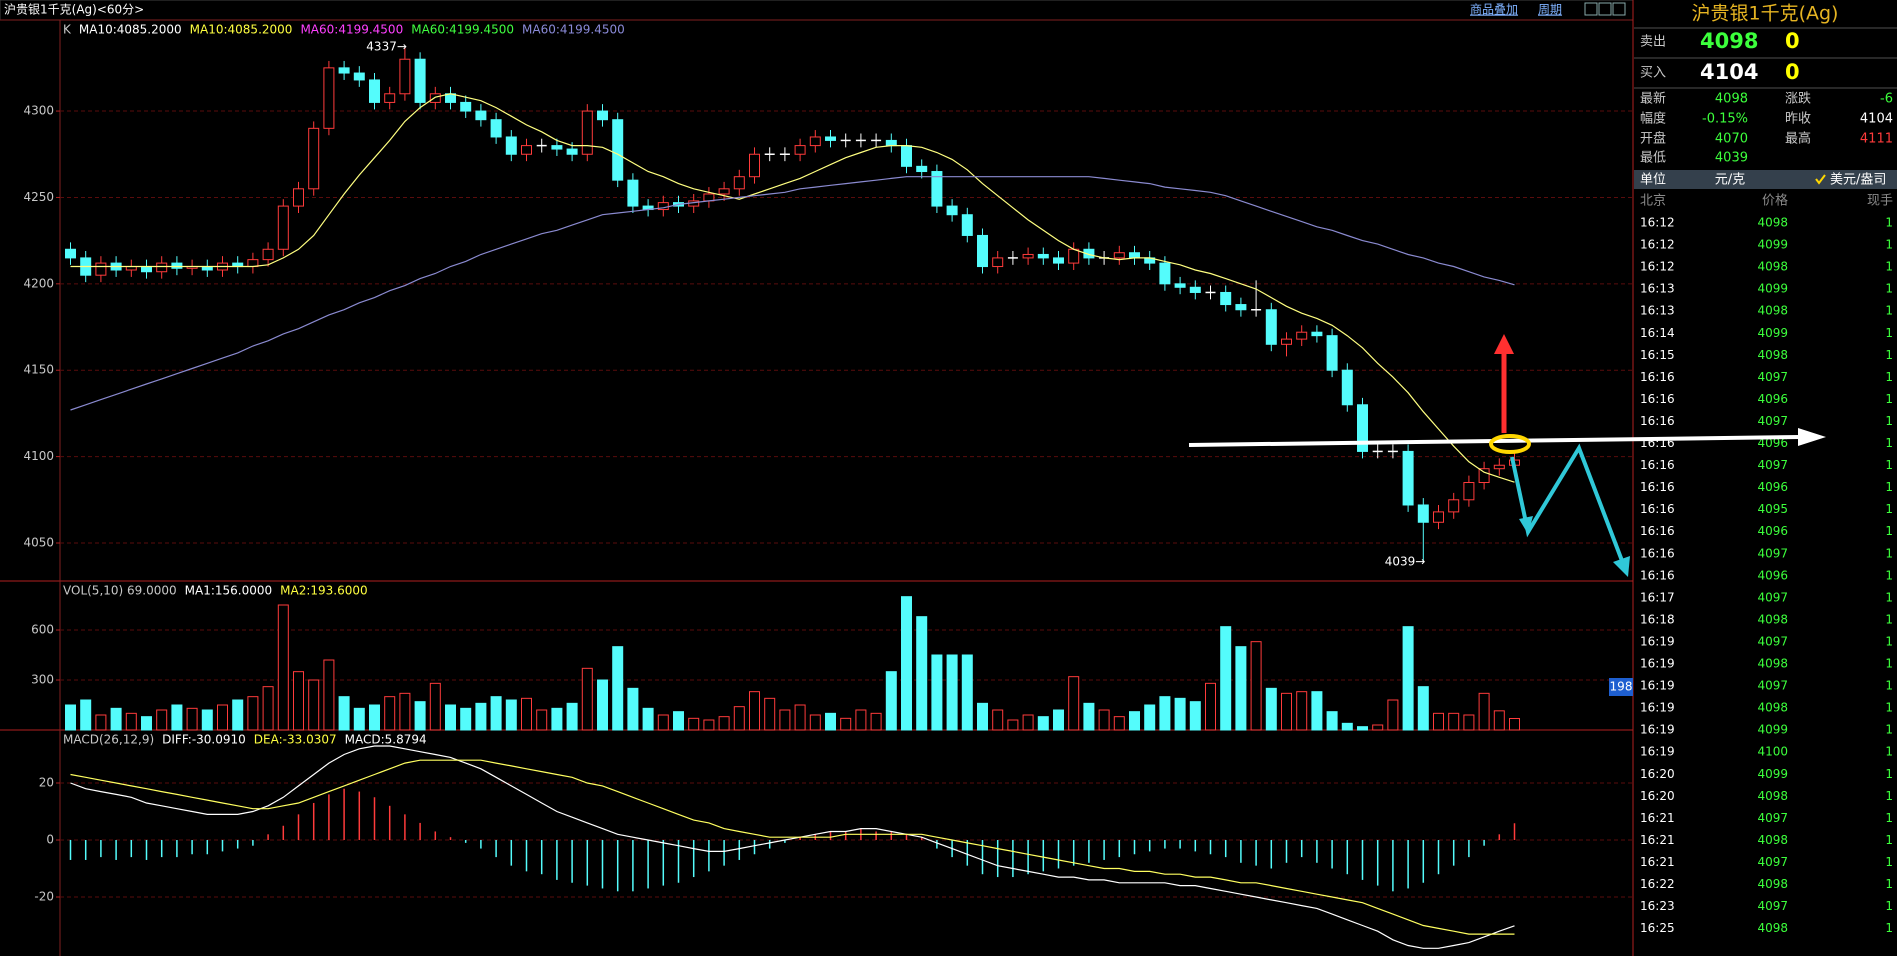 This screenshot has height=956, width=1897. Describe the element at coordinates (67, 30) in the screenshot. I see `legend-entry: K` at that location.